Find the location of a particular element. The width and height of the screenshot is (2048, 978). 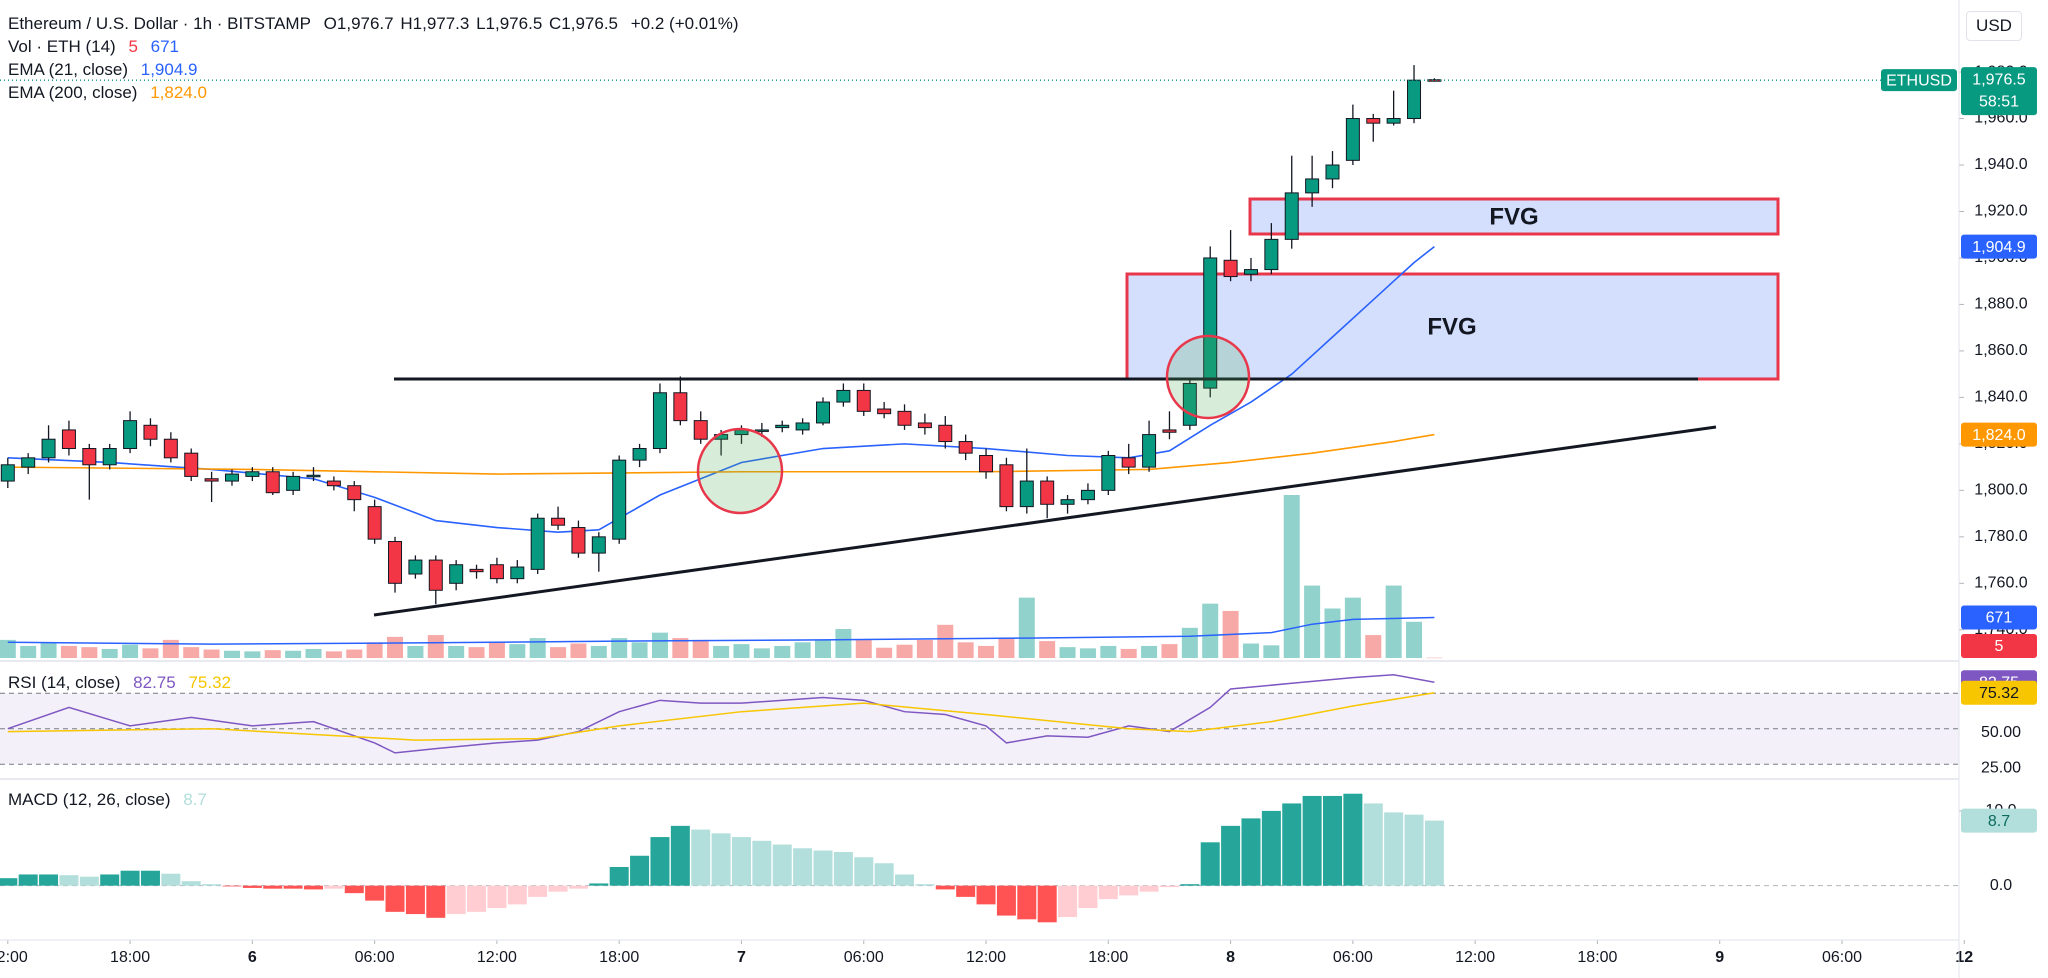

volume-ma-line is located at coordinates (721, 630).